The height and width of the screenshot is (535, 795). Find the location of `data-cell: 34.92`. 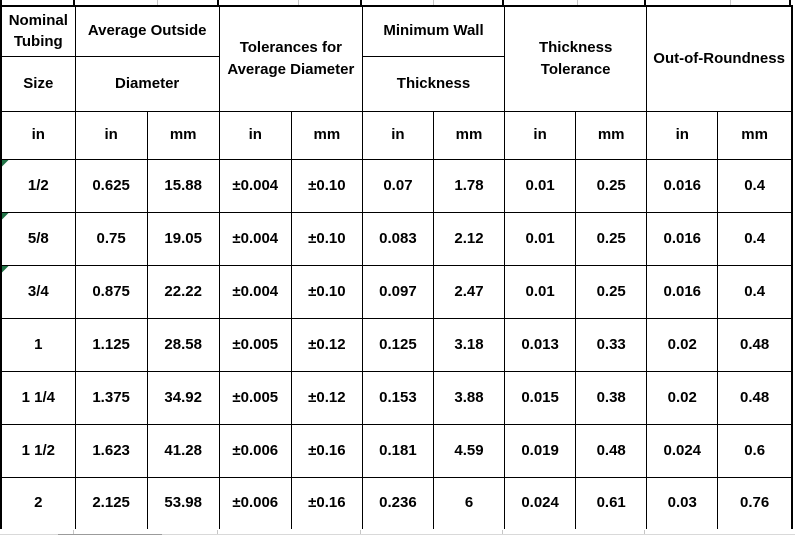

data-cell: 34.92 is located at coordinates (183, 397).